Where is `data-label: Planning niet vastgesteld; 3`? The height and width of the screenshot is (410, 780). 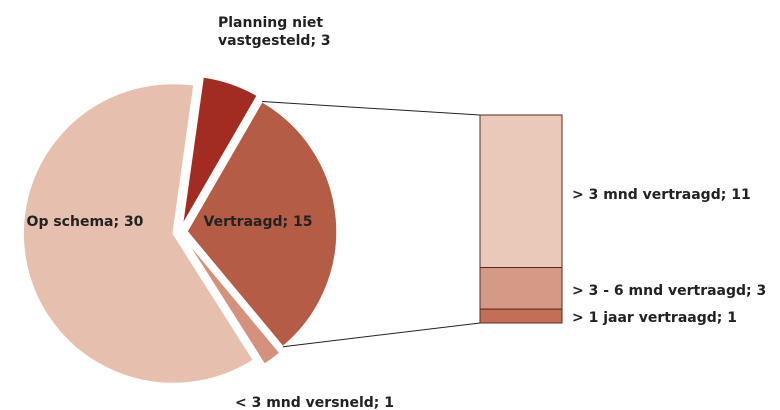
data-label: Planning niet vastgesteld; 3 is located at coordinates (274, 32).